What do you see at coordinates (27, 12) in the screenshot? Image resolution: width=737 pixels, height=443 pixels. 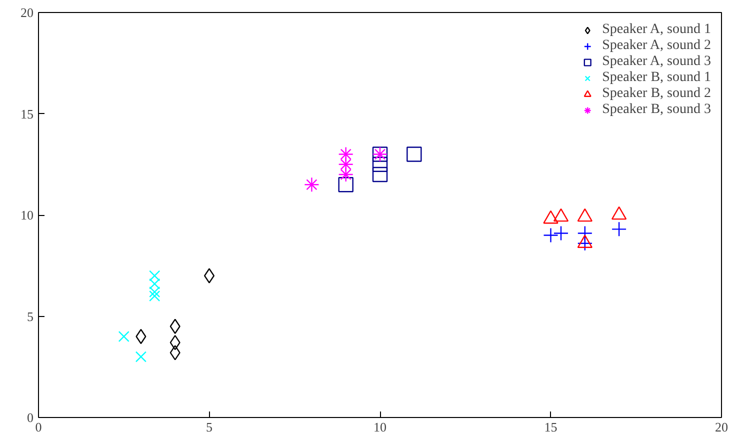 I see `y-tick-label: 20` at bounding box center [27, 12].